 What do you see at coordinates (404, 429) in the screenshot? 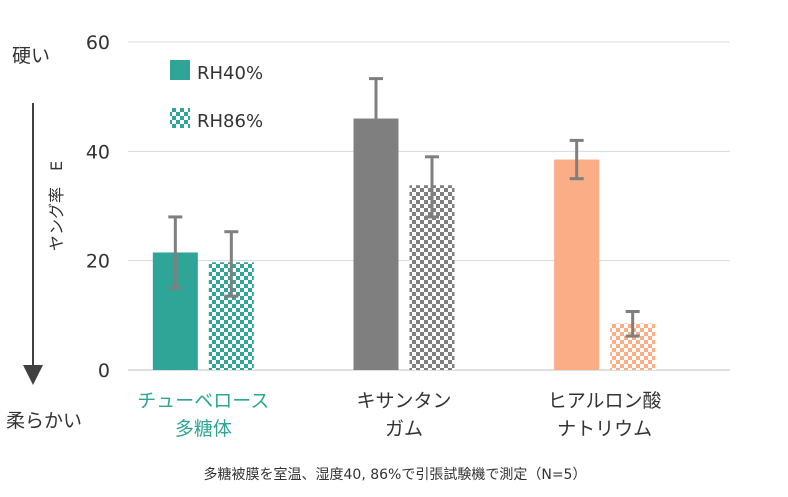
I see `category-label: ガム` at bounding box center [404, 429].